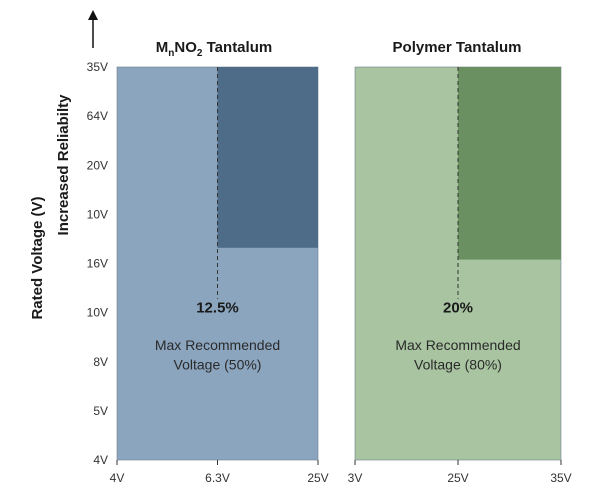 The image size is (594, 504). What do you see at coordinates (509, 163) in the screenshot?
I see `panel-2-highlight` at bounding box center [509, 163].